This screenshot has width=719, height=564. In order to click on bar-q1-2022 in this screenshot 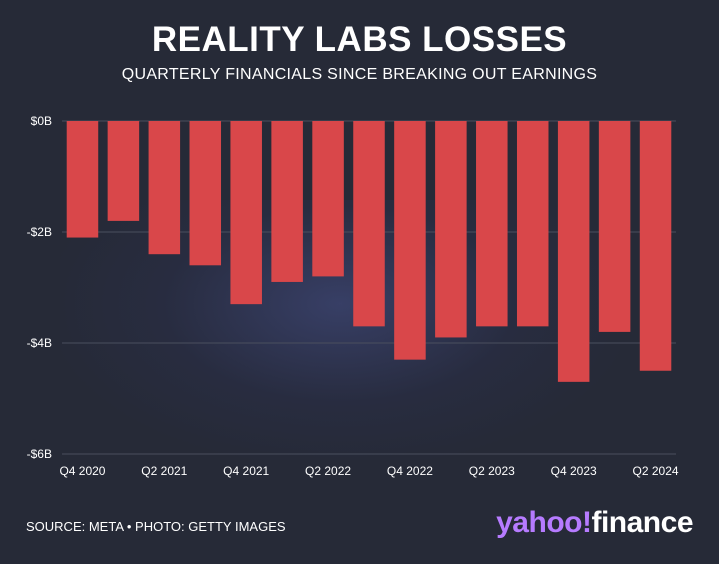, I will do `click(287, 201)`.